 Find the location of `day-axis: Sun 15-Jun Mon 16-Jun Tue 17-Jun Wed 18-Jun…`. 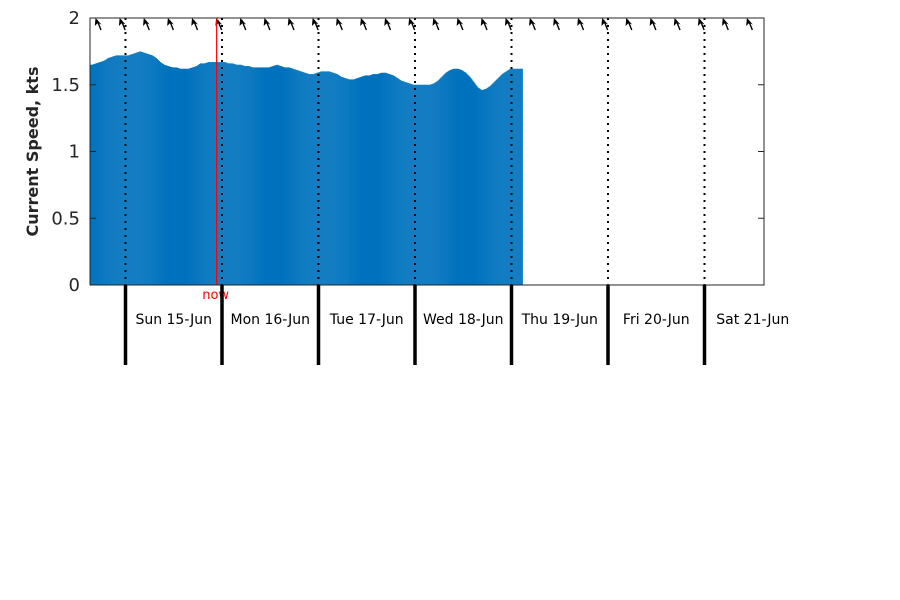

day-axis: Sun 15-Jun Mon 16-Jun Tue 17-Jun Wed 18-Jun… is located at coordinates (456, 325).